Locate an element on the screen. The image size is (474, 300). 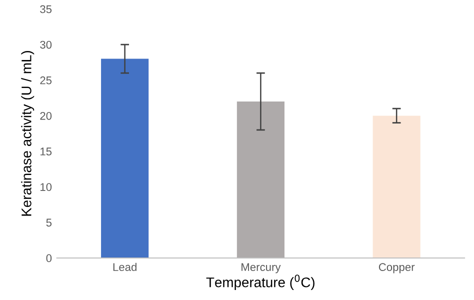
y-tick-label: 35 is located at coordinates (46, 9).